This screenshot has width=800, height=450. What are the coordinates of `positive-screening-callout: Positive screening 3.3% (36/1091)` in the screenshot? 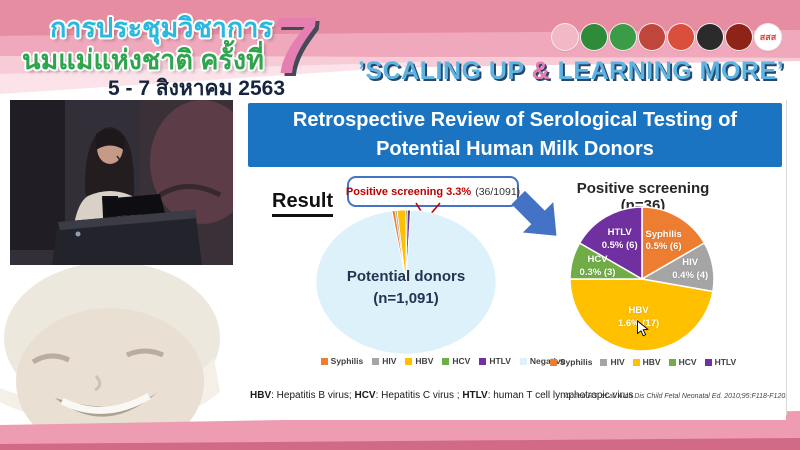 It's located at (433, 191).